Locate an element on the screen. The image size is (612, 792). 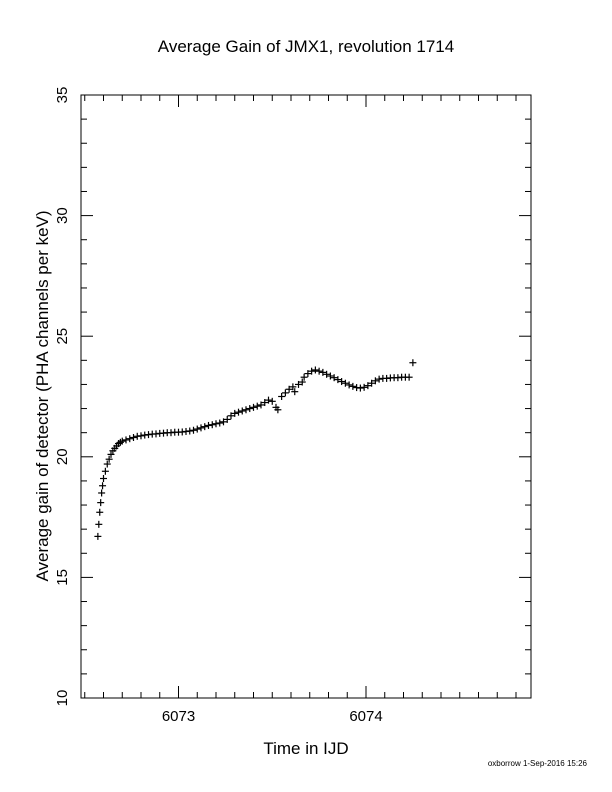
y-tick-label: 25 is located at coordinates (62, 336).